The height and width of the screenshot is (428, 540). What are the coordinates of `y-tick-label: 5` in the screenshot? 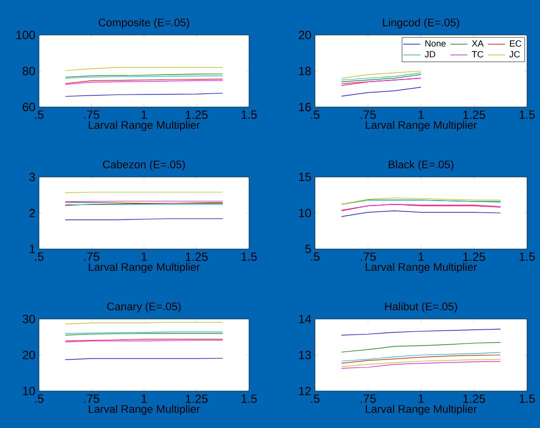 It's located at (308, 249).